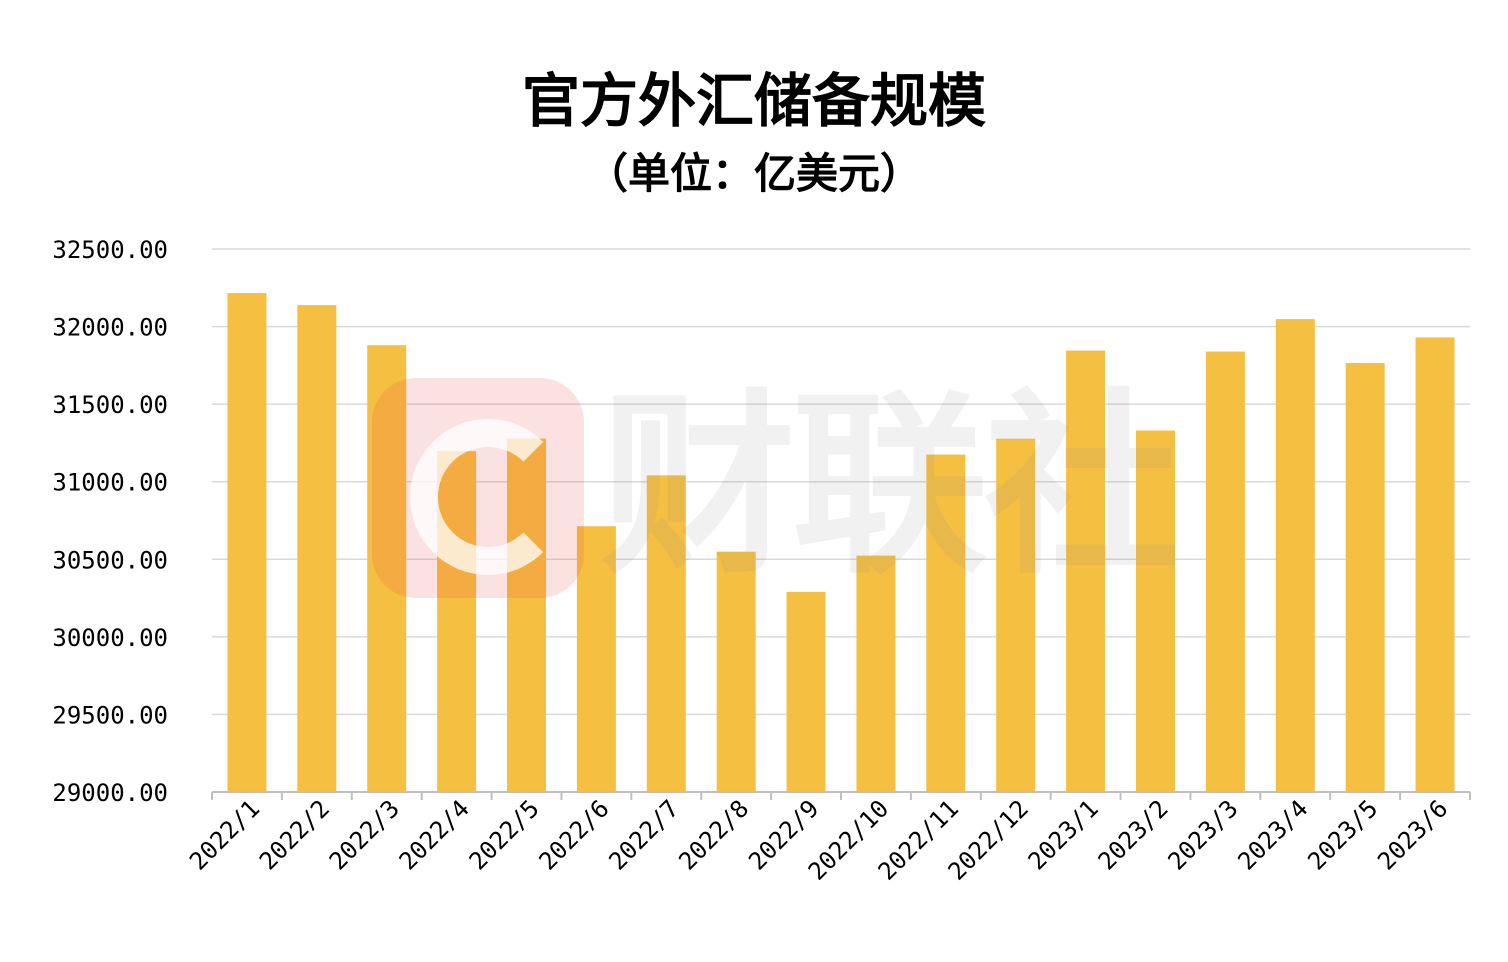  What do you see at coordinates (1272, 834) in the screenshot?
I see `x-tick-label: 2023/4` at bounding box center [1272, 834].